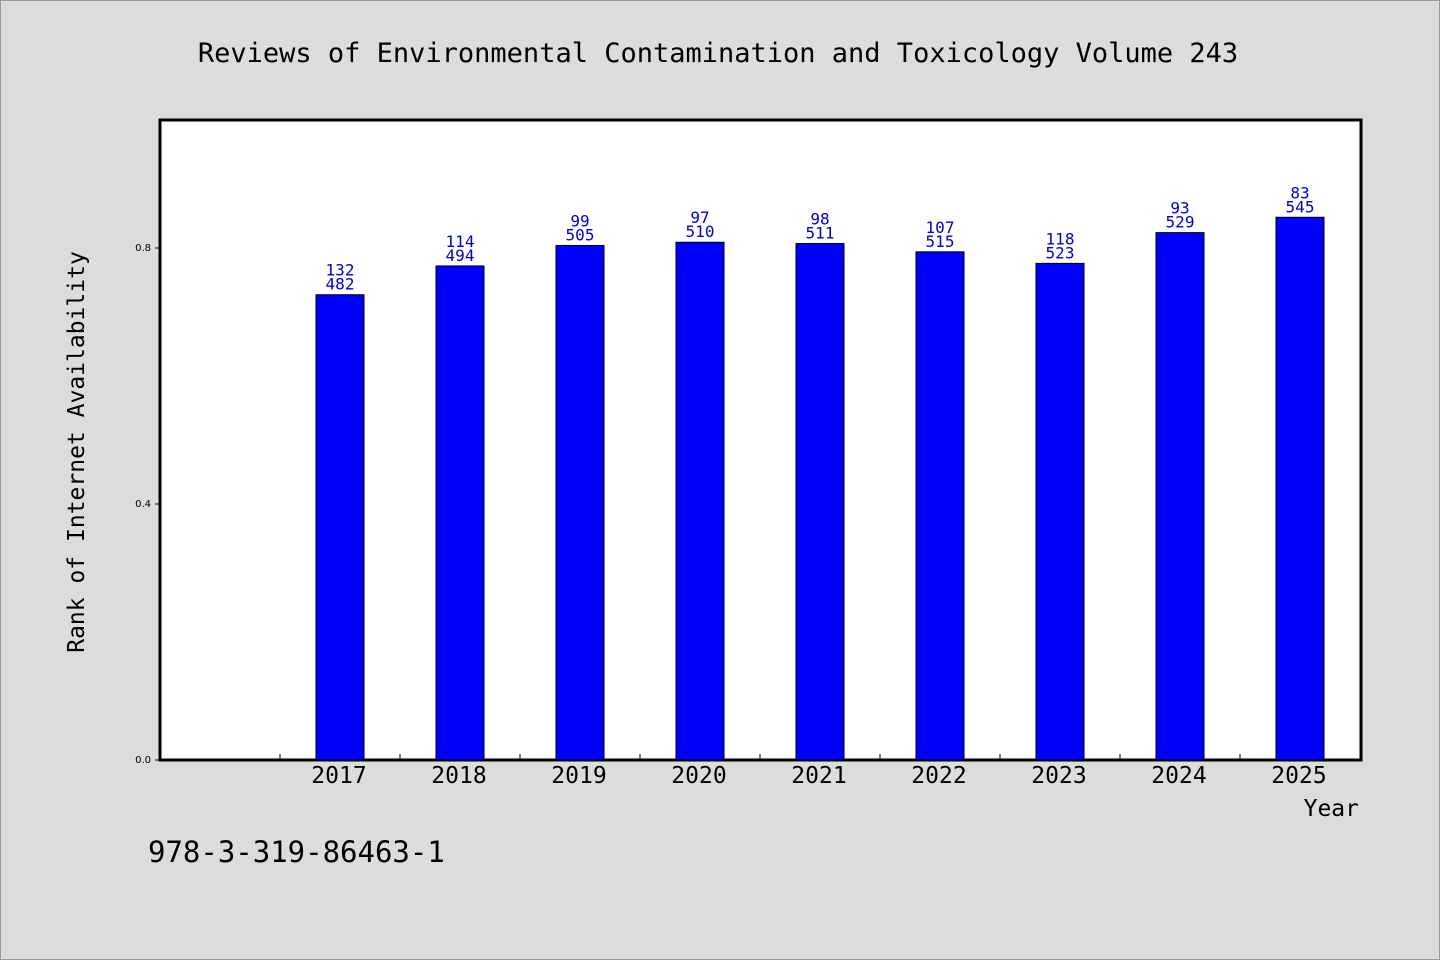  Describe the element at coordinates (1300, 488) in the screenshot. I see `bar-2025` at that location.